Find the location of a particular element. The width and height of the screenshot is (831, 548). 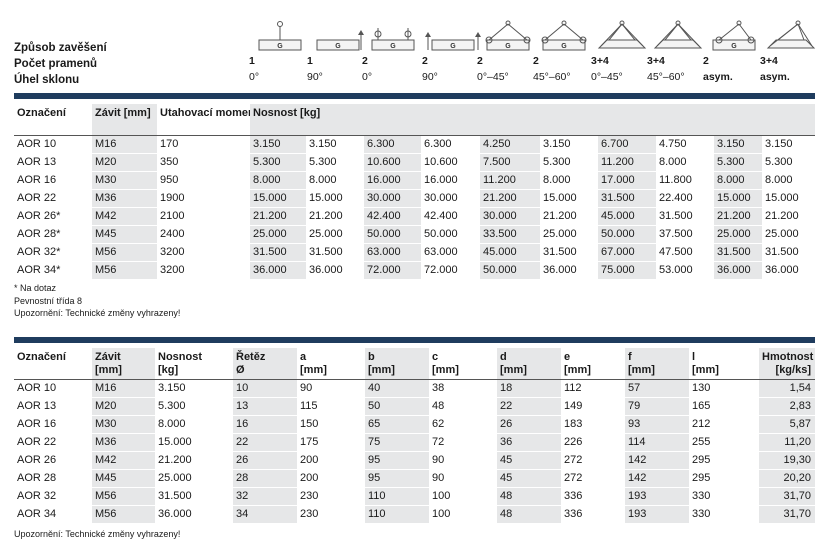

config-angle: asym. is located at coordinates (718, 76).